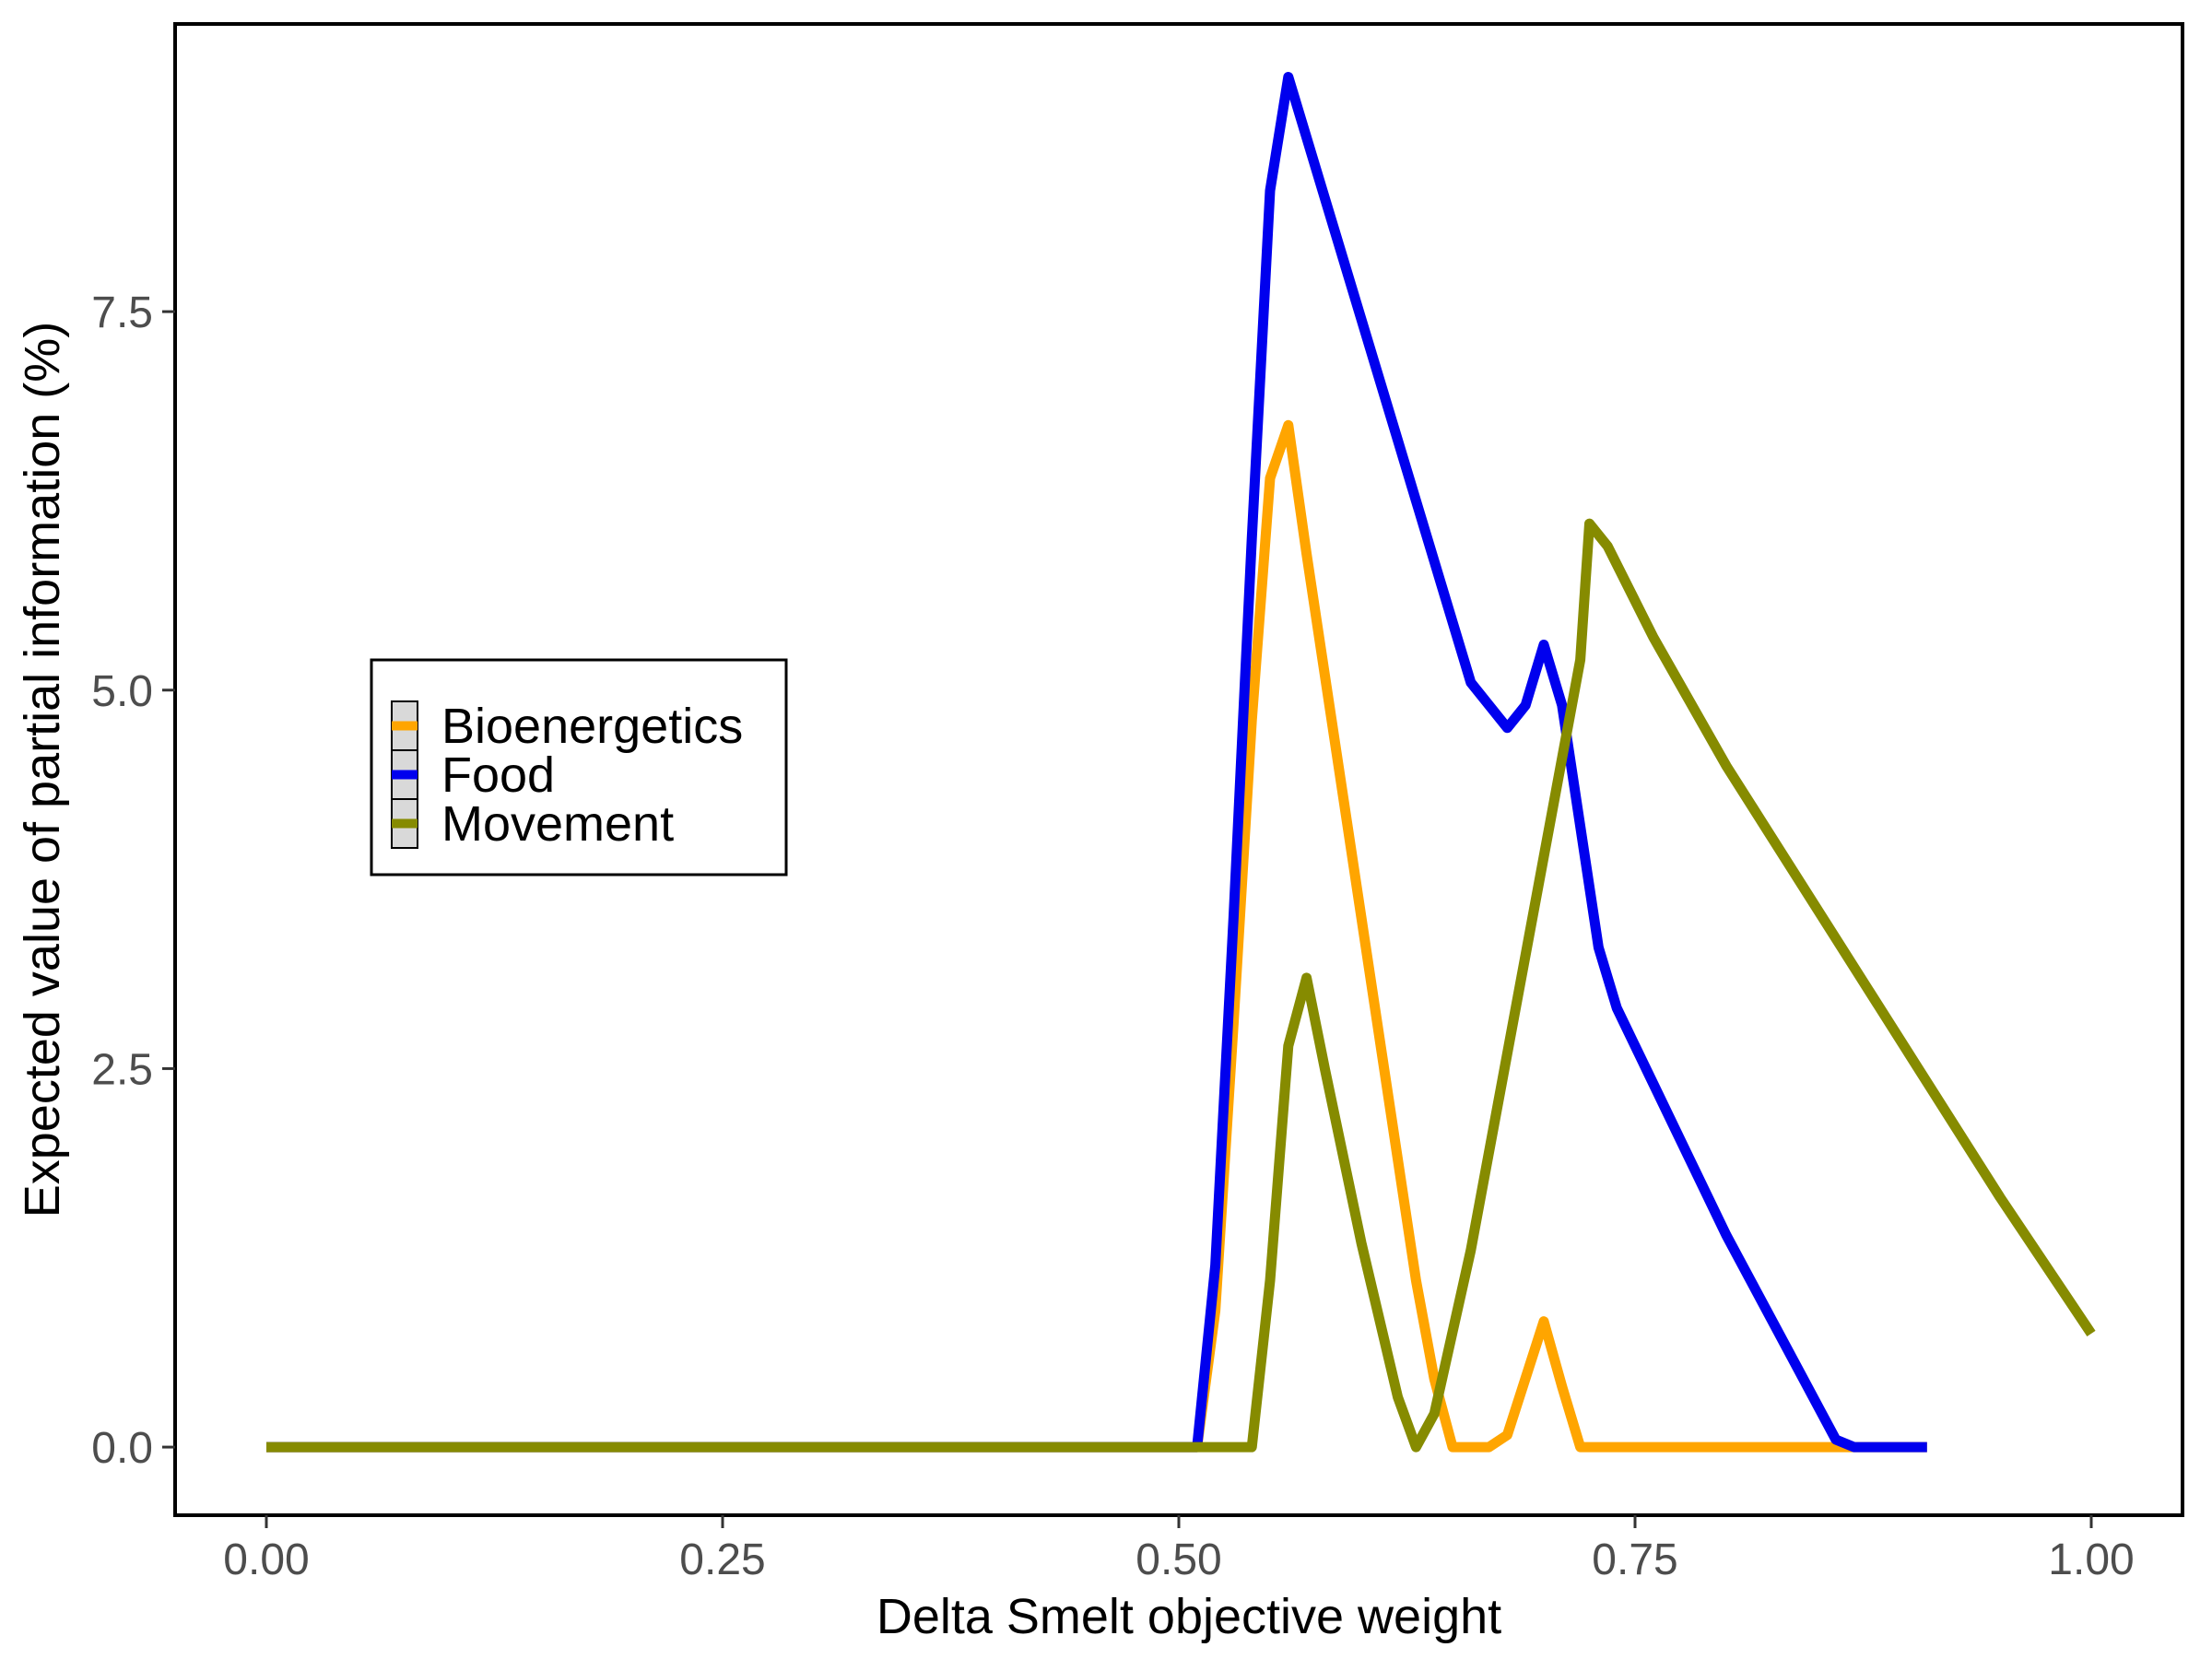 Image resolution: width=2212 pixels, height=1659 pixels. What do you see at coordinates (1189, 1616) in the screenshot?
I see `x-axis-title: Delta Smelt objective weight` at bounding box center [1189, 1616].